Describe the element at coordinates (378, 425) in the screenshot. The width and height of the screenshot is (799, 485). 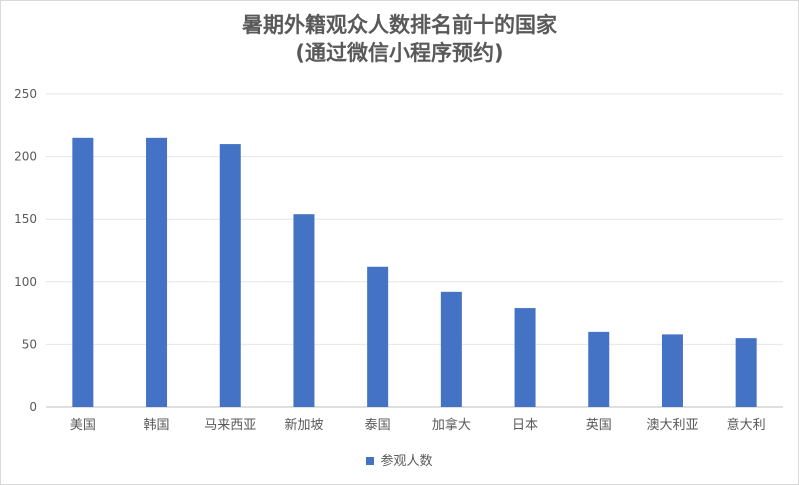
I see `x-category-label: 泰国` at that location.